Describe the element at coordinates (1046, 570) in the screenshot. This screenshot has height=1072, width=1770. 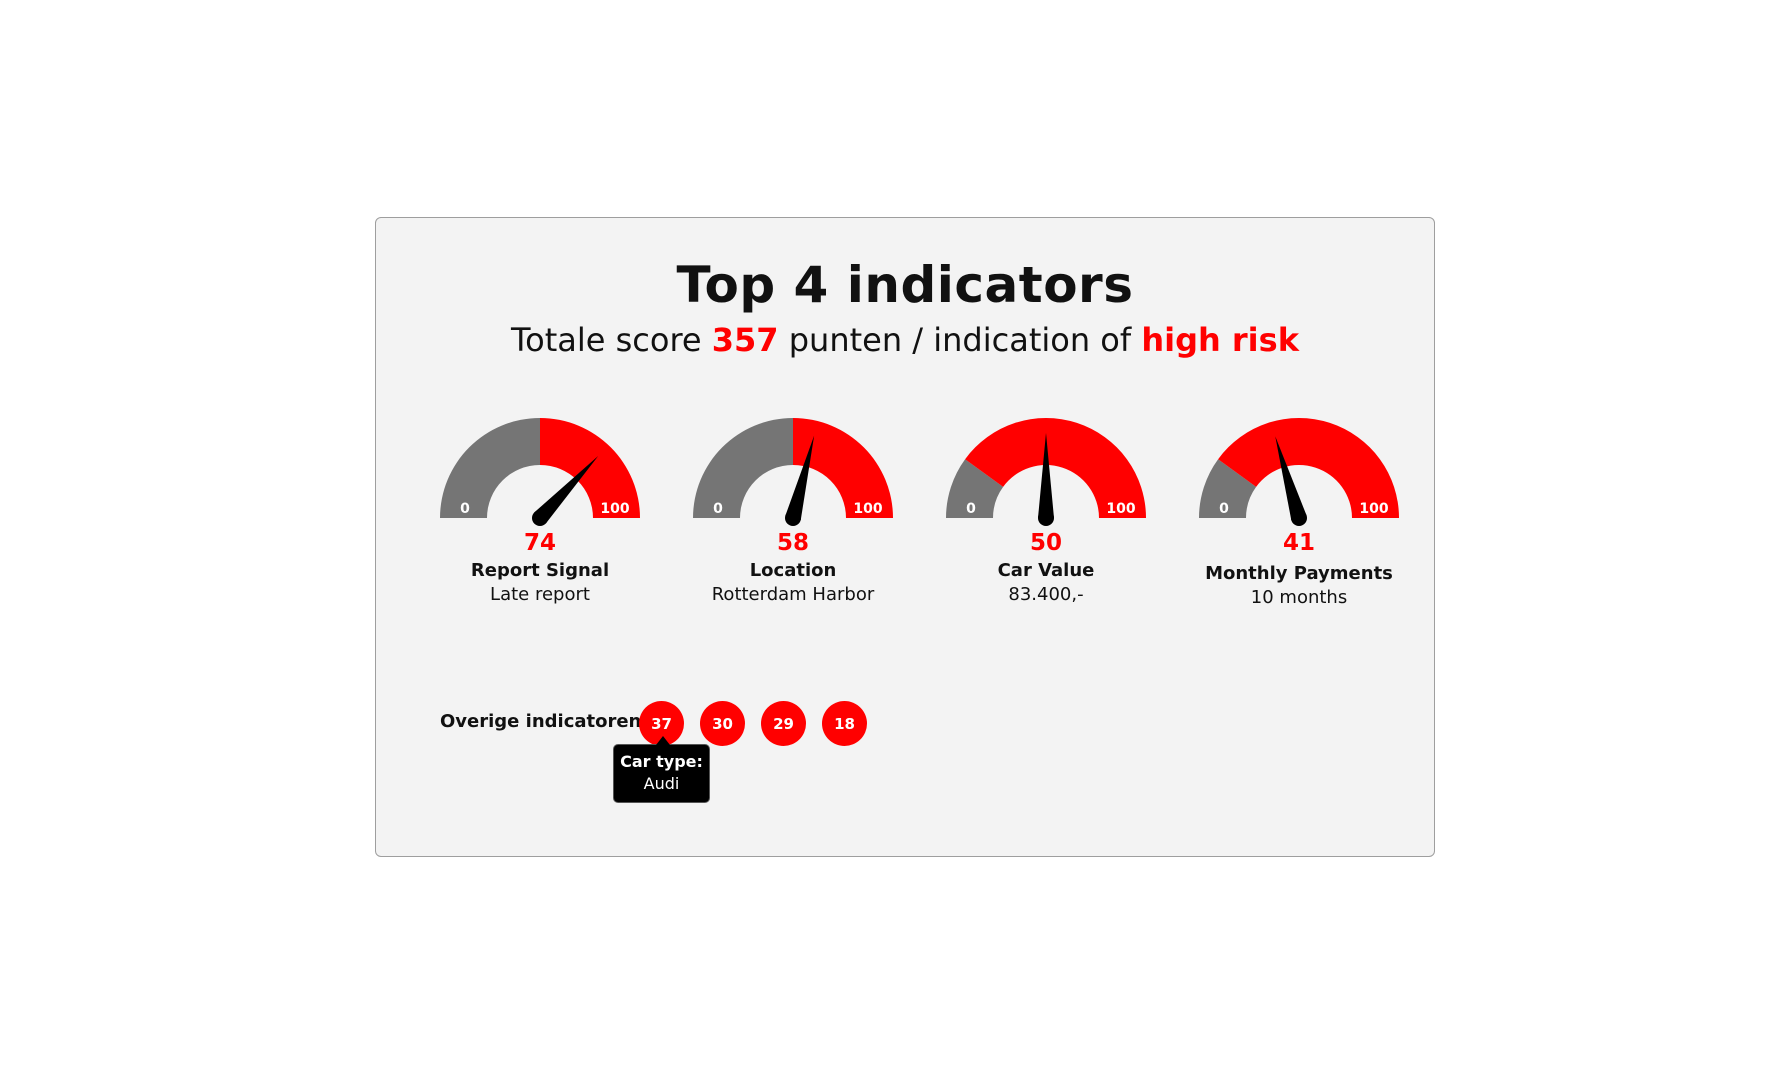
I see `gauge-name: Car Value` at that location.